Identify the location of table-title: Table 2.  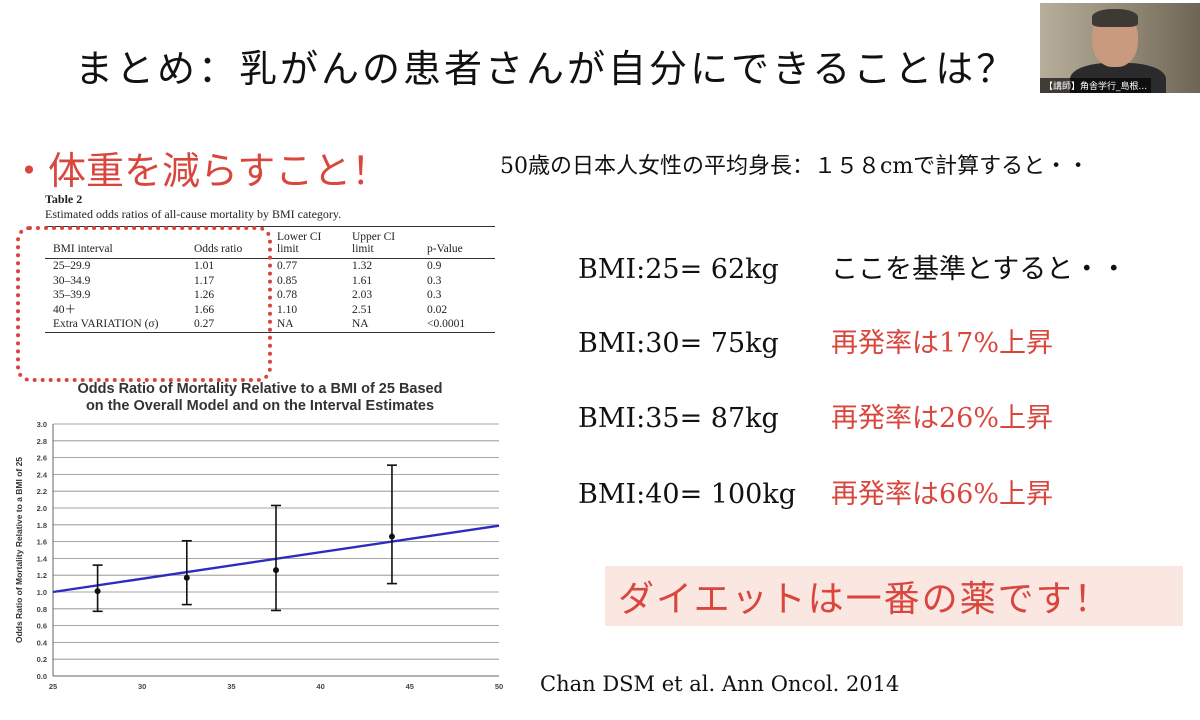
(64, 199).